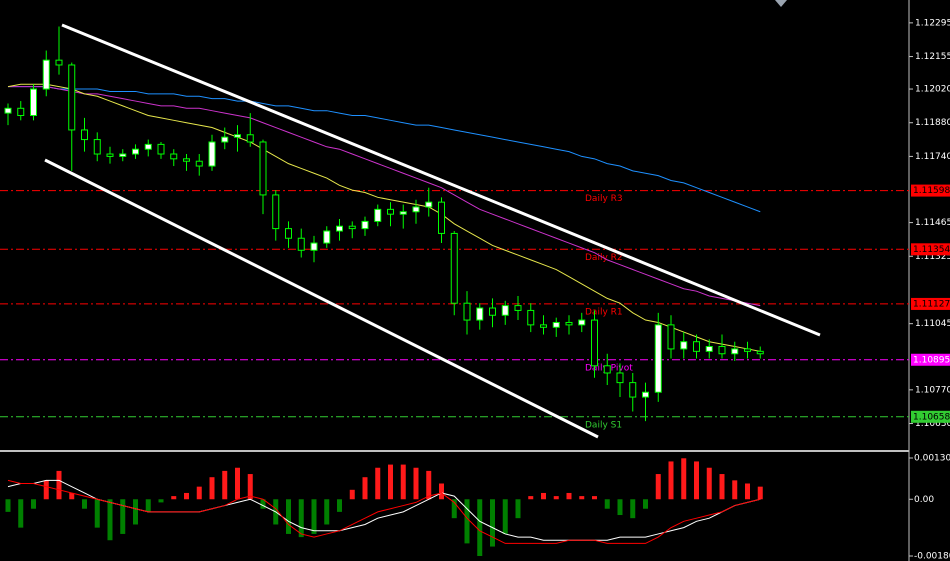 This screenshot has width=950, height=561. I want to click on level-tag-label: 1.10895, so click(931, 360).